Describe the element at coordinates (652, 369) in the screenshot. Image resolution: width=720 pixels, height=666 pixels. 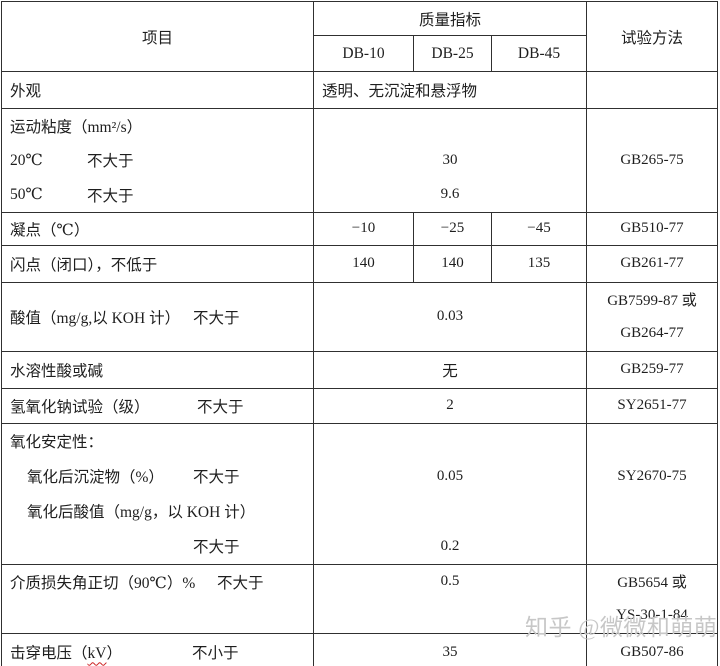
I see `water-soluble-method: GB259-77` at that location.